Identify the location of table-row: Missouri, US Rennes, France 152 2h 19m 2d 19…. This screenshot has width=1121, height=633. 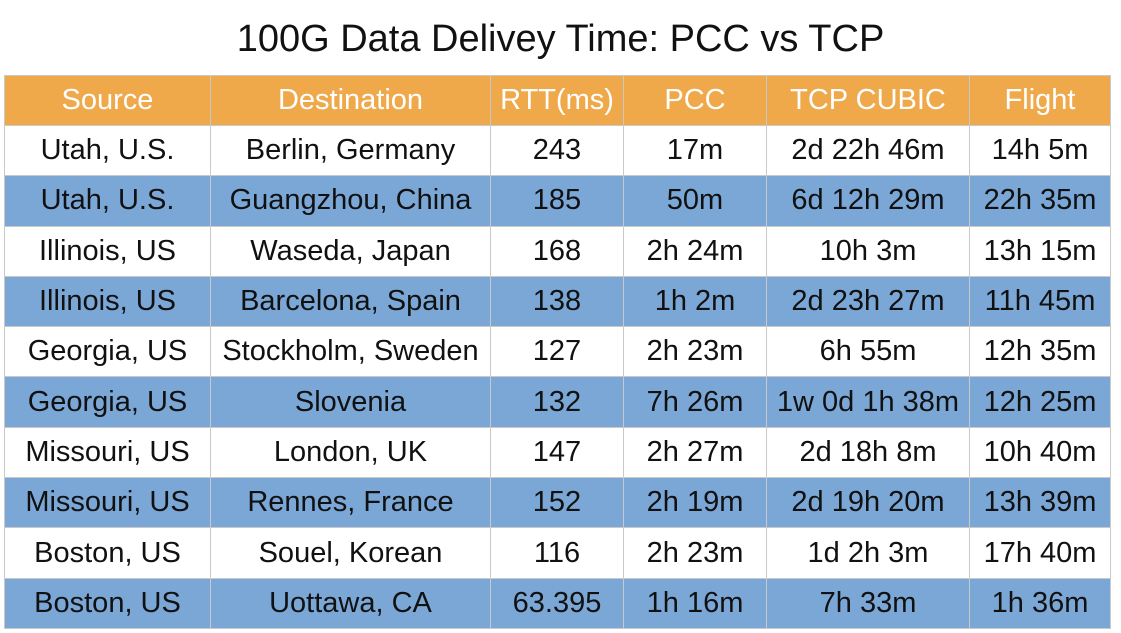
(557, 503).